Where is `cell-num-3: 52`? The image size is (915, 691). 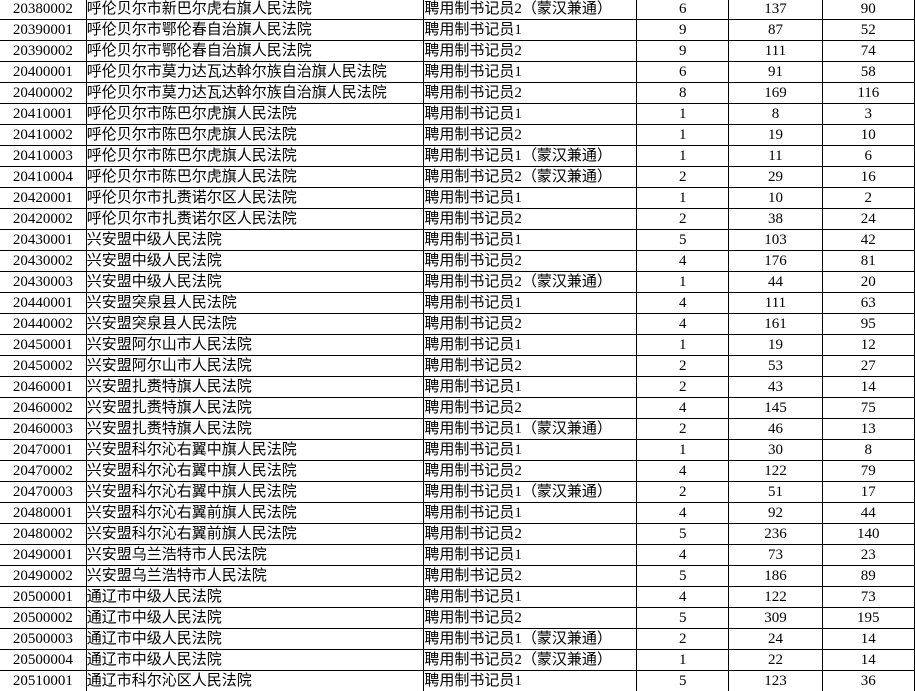 cell-num-3: 52 is located at coordinates (868, 30).